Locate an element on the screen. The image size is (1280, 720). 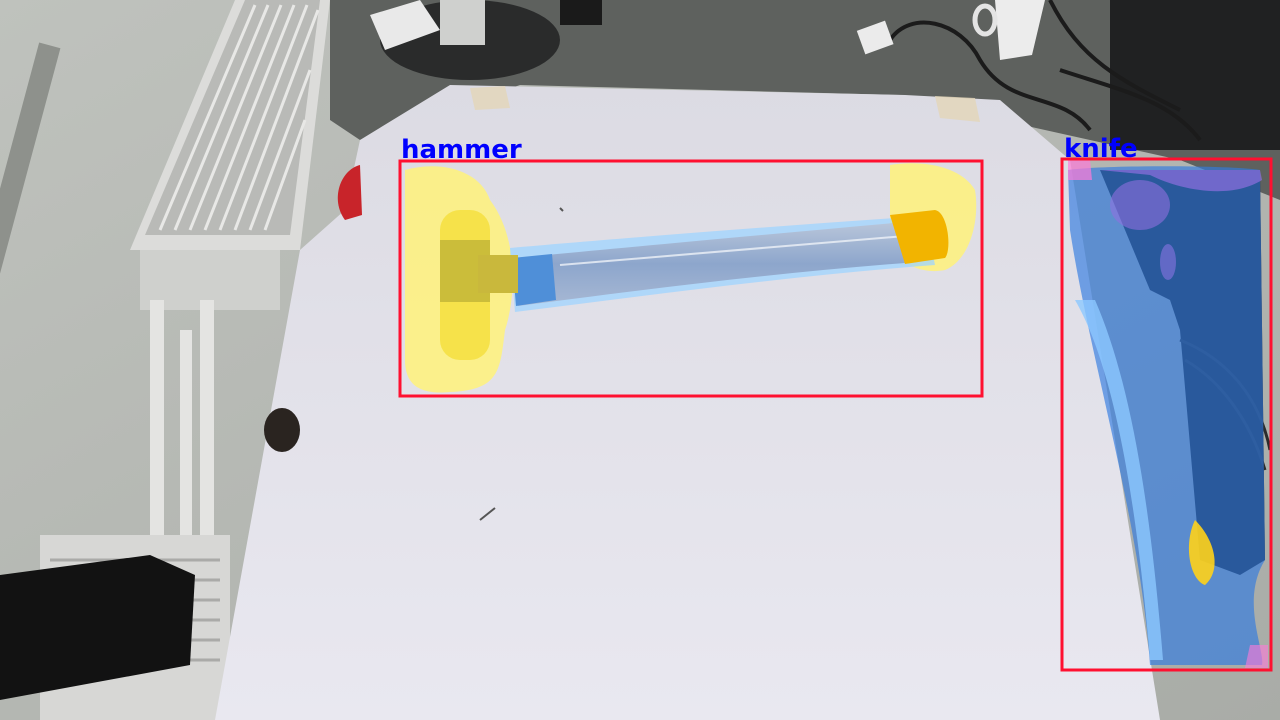
red-object is located at coordinates (349, 192).